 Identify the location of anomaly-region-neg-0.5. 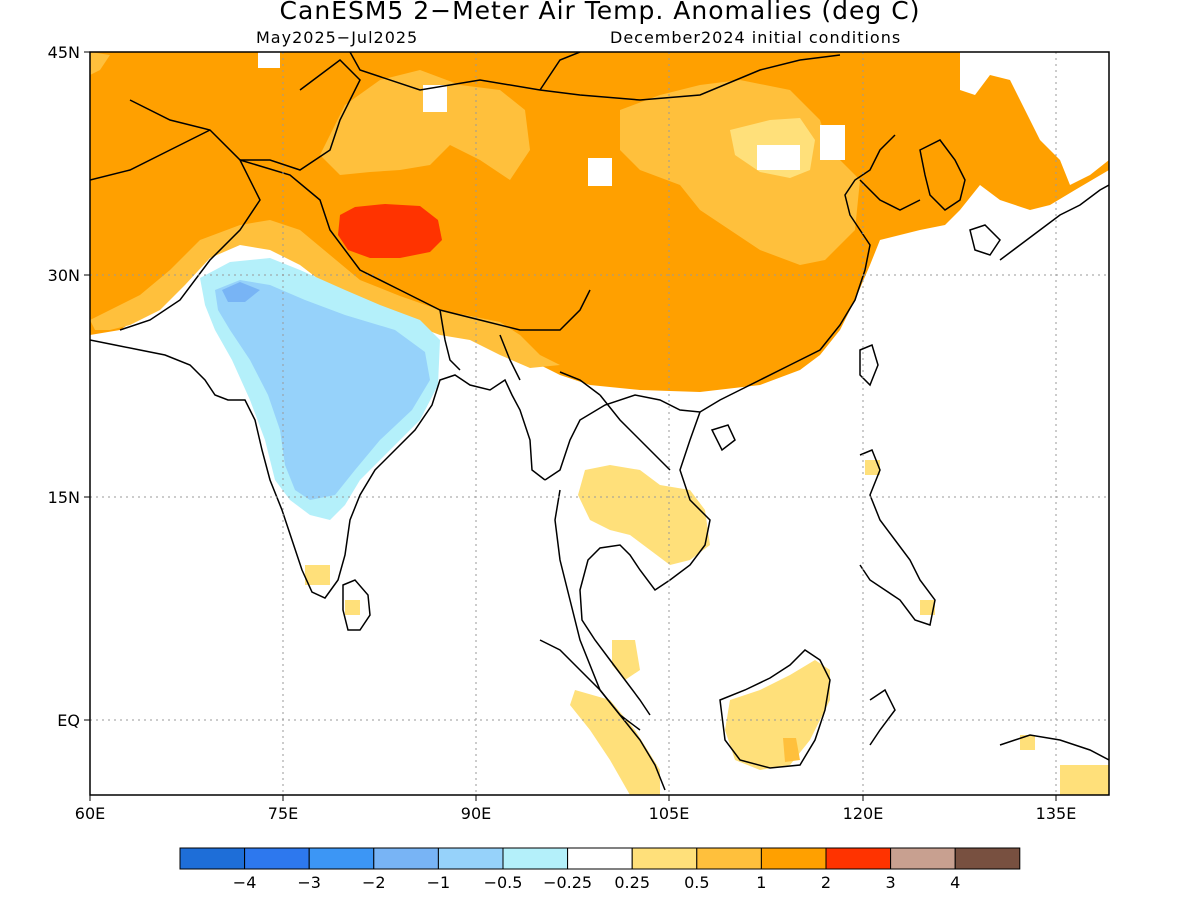
(322, 390).